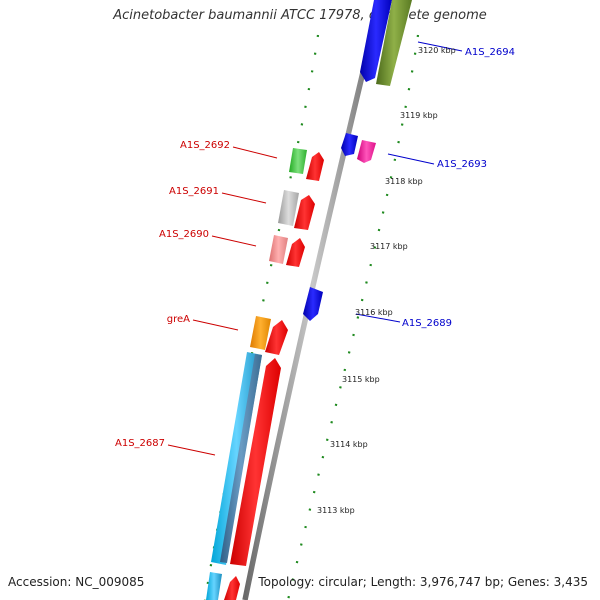  What do you see at coordinates (374, 312) in the screenshot?
I see `tick-label-3116: 3116 kbp` at bounding box center [374, 312].